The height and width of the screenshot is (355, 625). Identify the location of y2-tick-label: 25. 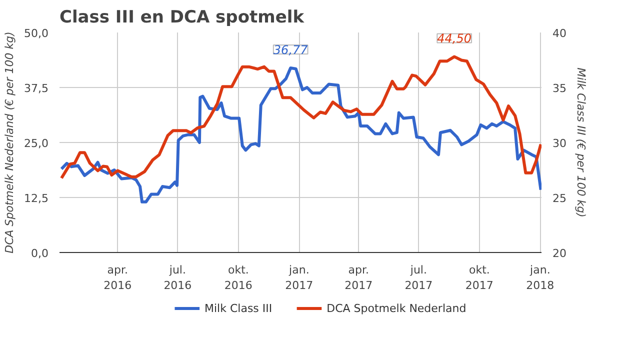
(559, 198).